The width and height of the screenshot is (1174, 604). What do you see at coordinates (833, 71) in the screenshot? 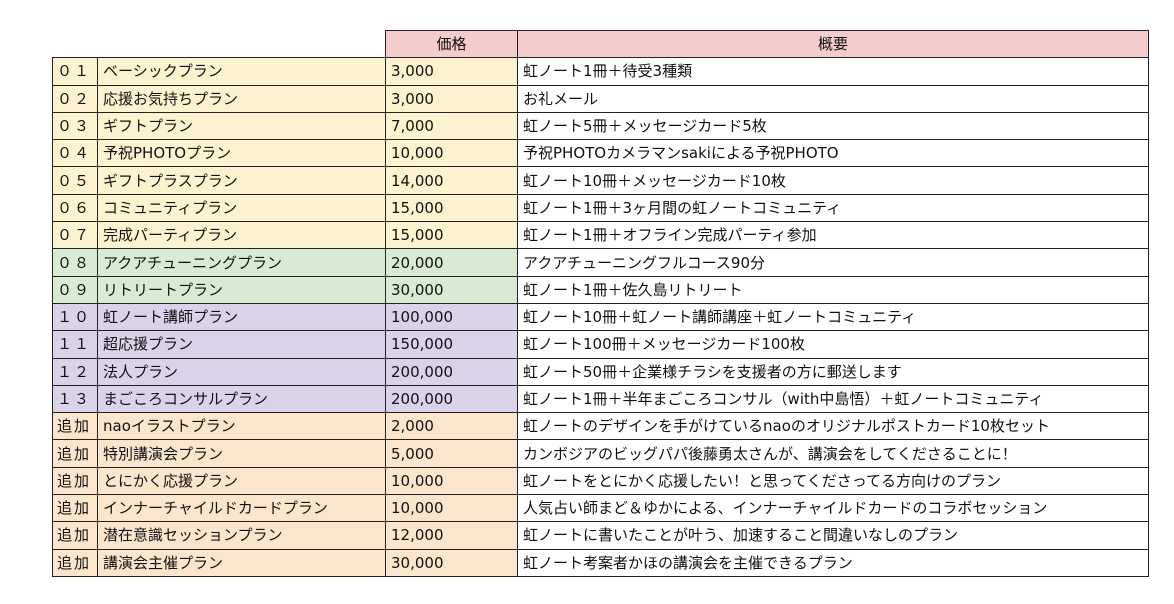
I see `summary-cell: 虹ノート1冊＋待受3種類` at bounding box center [833, 71].